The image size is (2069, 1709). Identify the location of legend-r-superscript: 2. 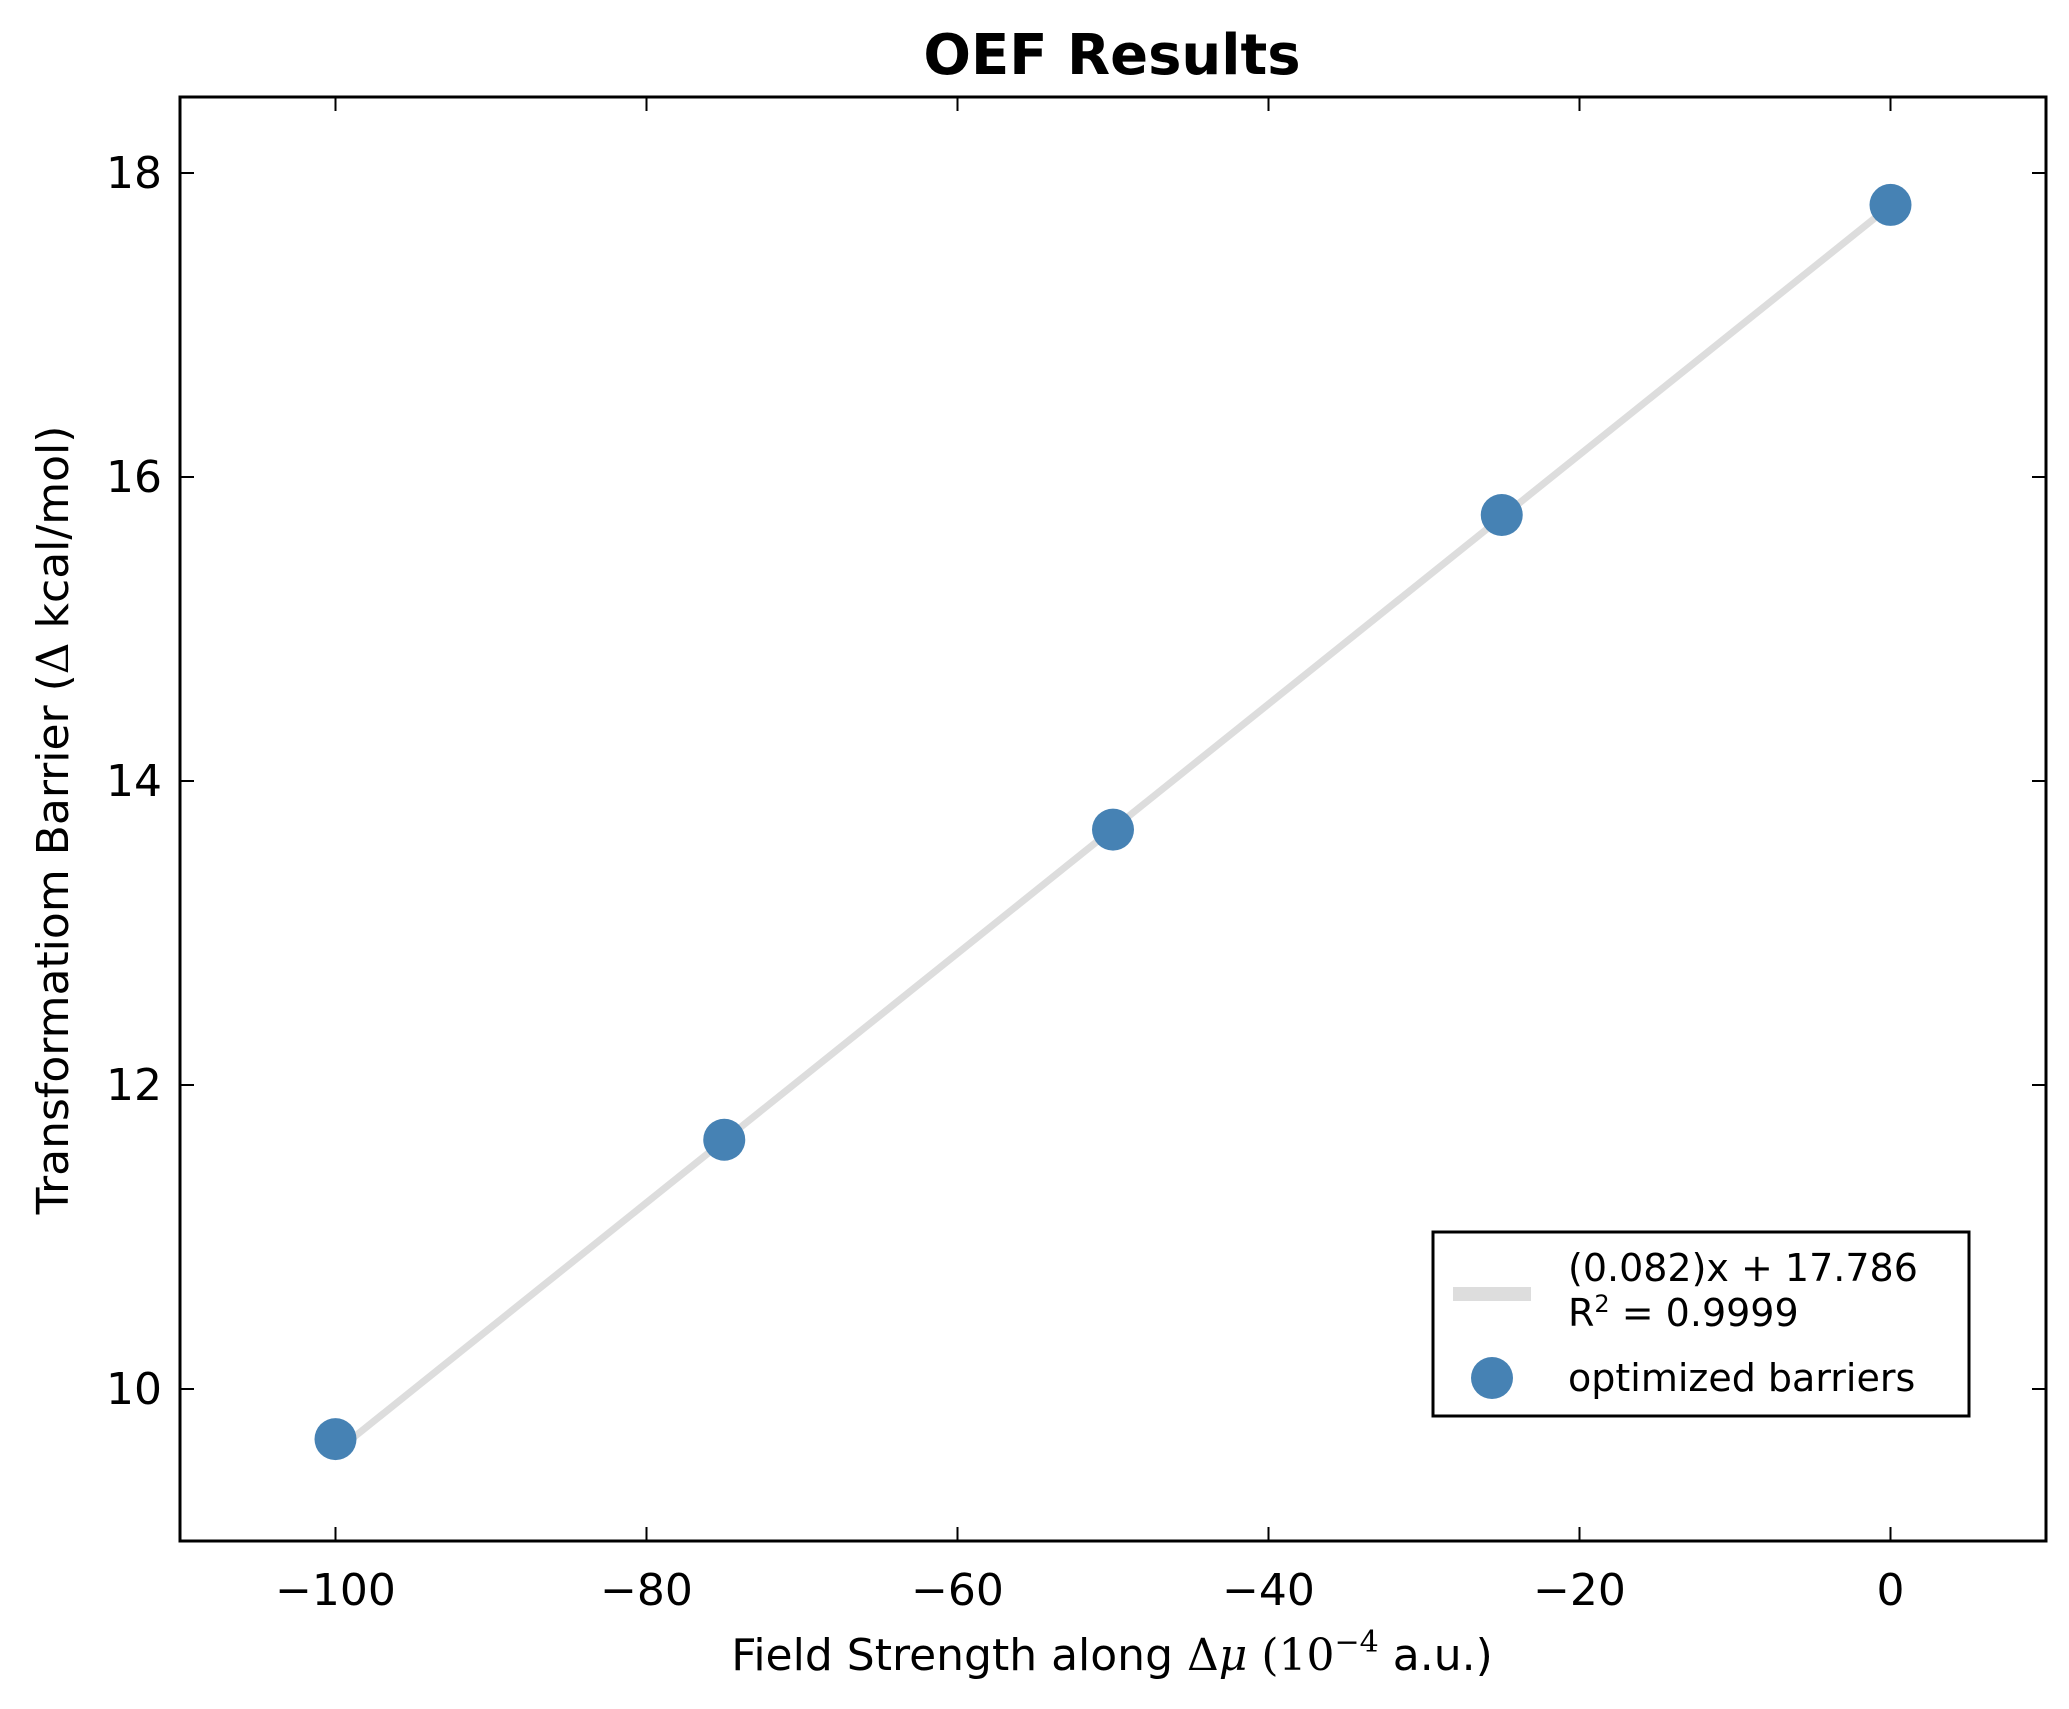
(1601, 1304).